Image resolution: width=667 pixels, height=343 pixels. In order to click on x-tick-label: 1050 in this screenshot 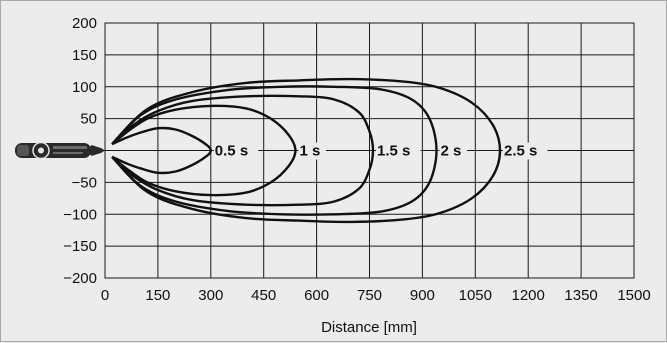, I will do `click(475, 295)`.